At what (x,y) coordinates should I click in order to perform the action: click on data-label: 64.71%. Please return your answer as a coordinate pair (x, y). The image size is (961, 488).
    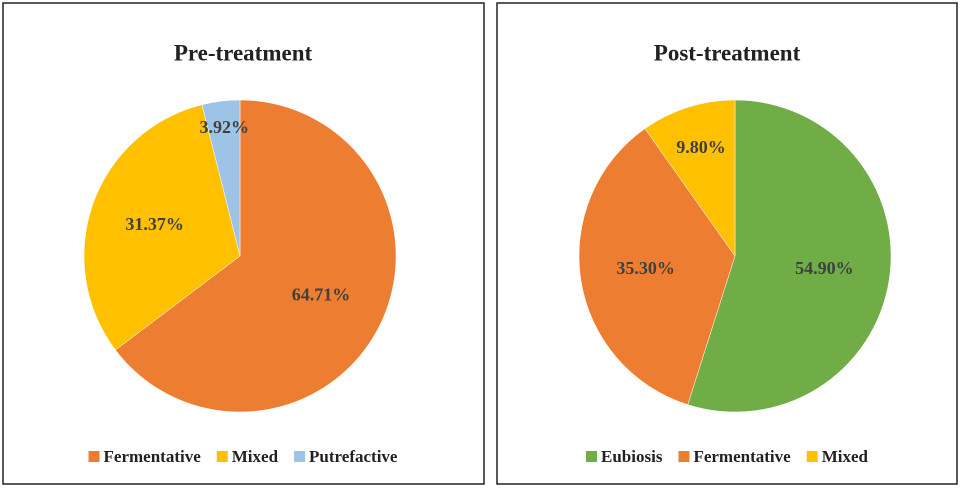
    Looking at the image, I should click on (321, 294).